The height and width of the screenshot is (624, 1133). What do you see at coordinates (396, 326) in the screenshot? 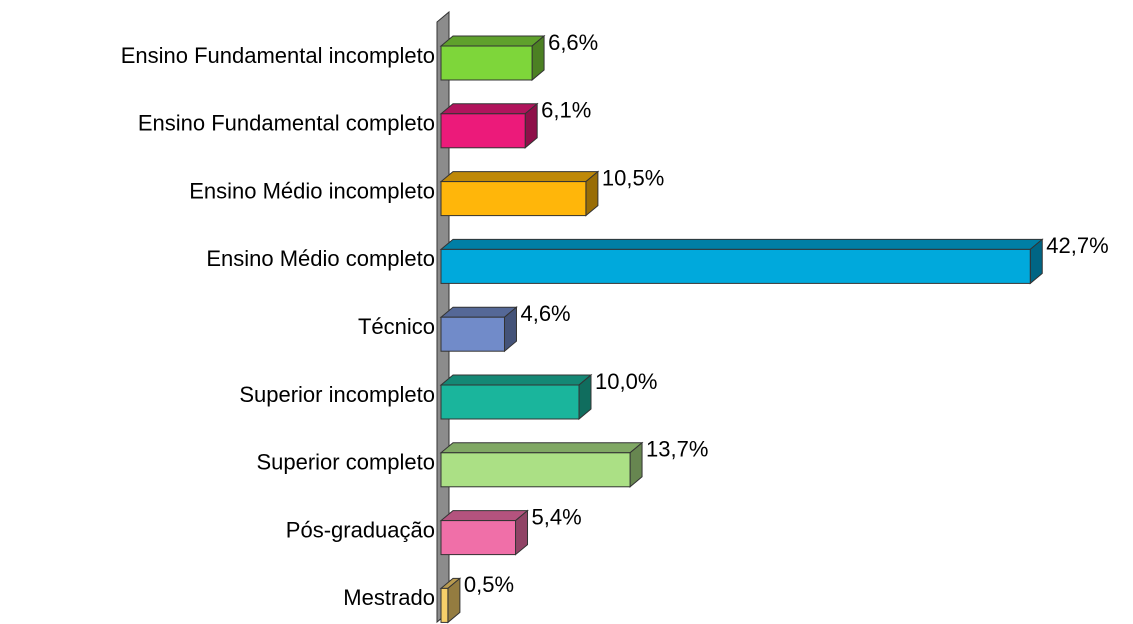
I see `category-label: Técnico` at bounding box center [396, 326].